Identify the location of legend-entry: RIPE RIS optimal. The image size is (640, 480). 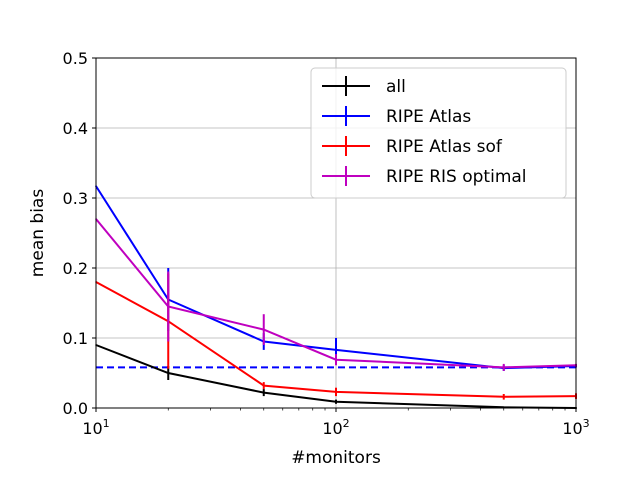
(424, 176).